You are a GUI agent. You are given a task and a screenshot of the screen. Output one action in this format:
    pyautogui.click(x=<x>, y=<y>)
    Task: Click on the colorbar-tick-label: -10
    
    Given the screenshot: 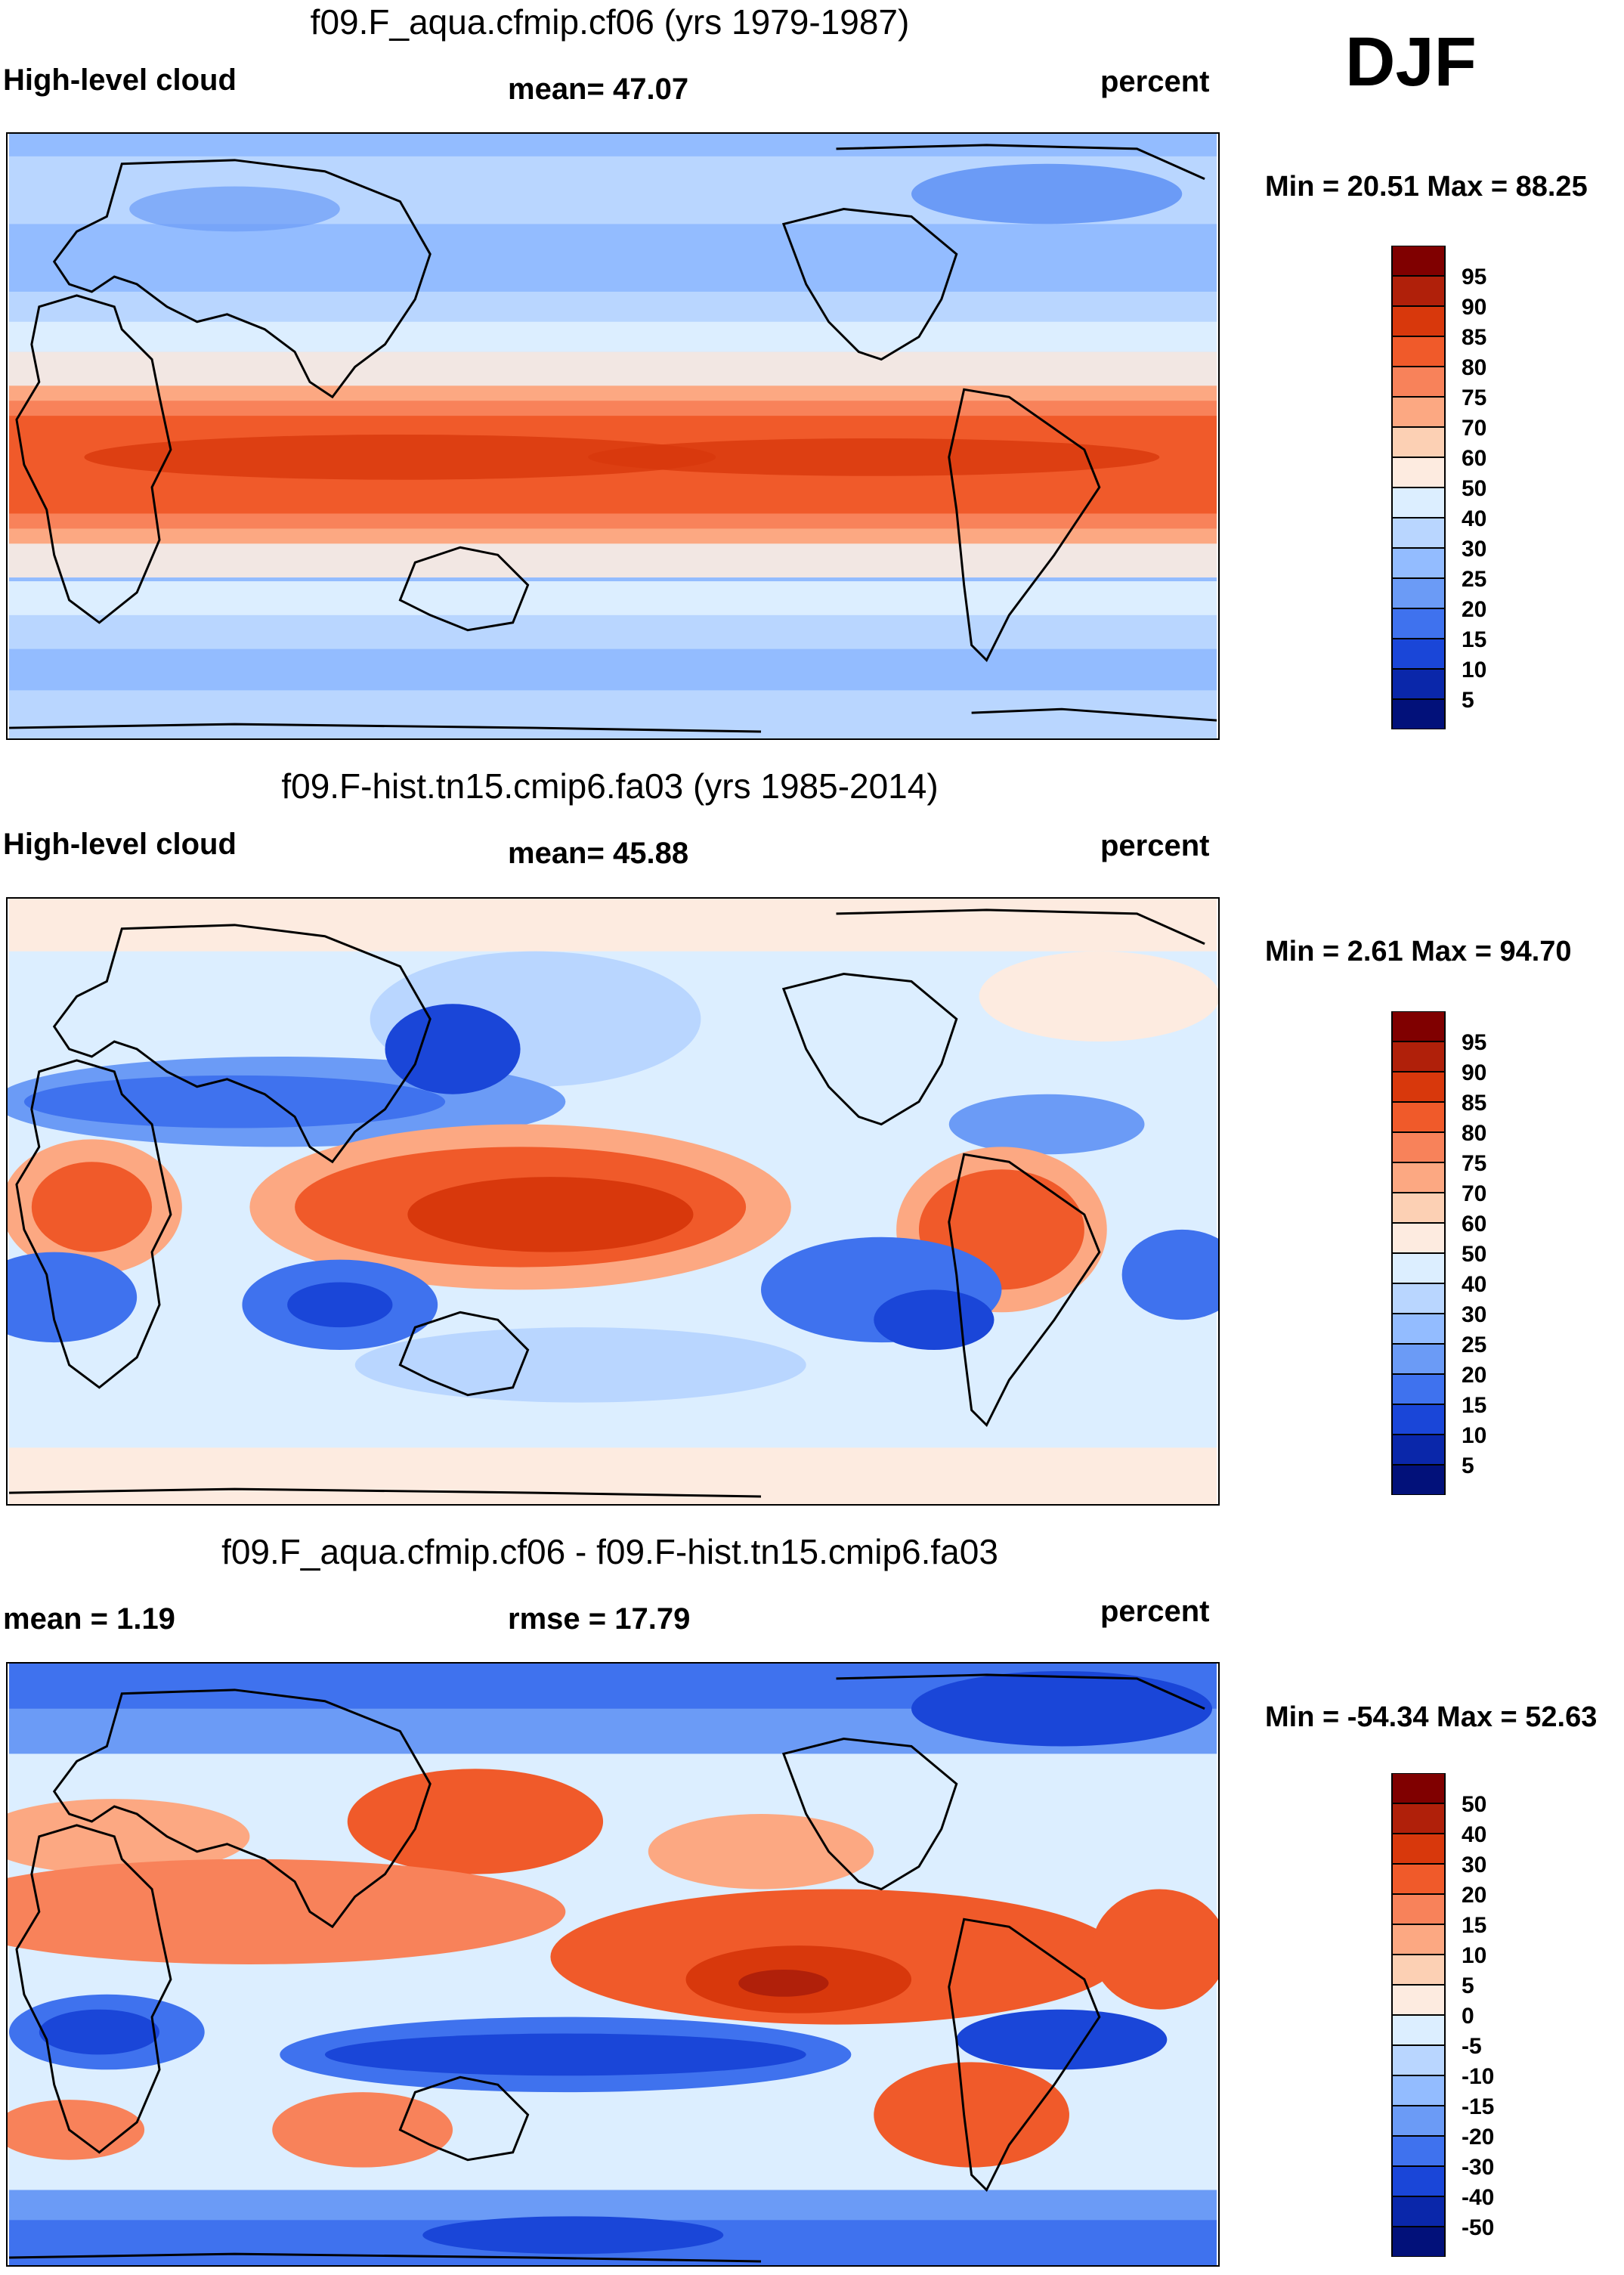 What is the action you would take?
    pyautogui.click(x=1478, y=2076)
    